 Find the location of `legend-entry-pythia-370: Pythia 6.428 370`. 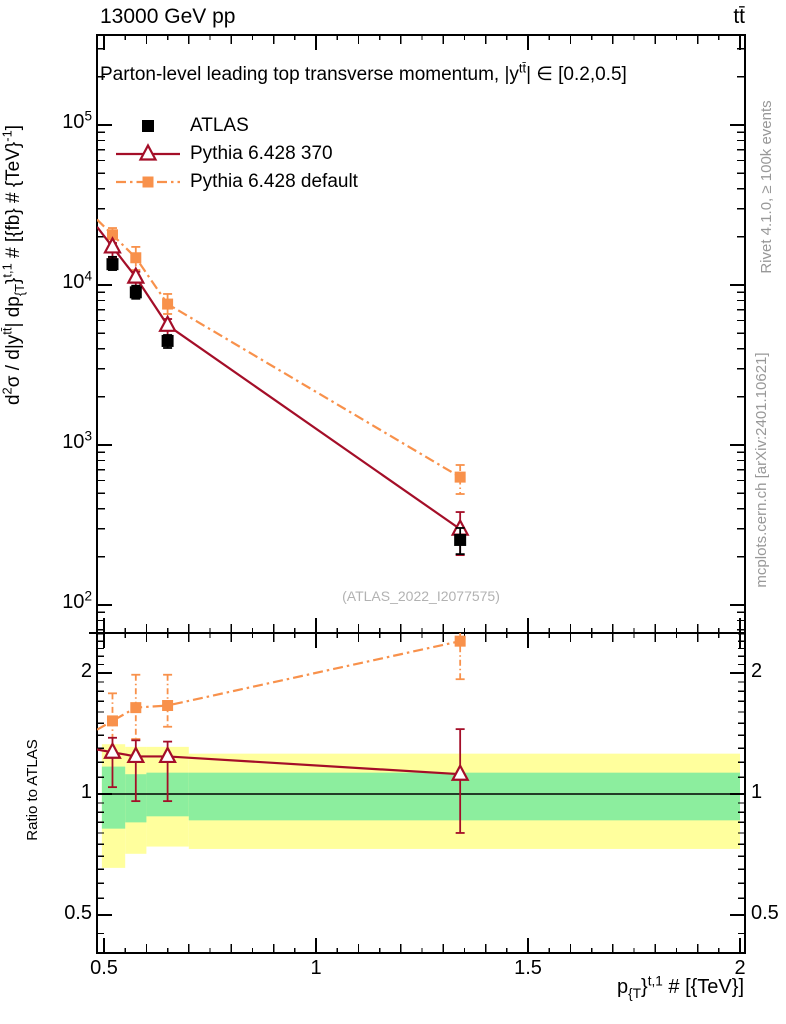

legend-entry-pythia-370: Pythia 6.428 370 is located at coordinates (262, 154).